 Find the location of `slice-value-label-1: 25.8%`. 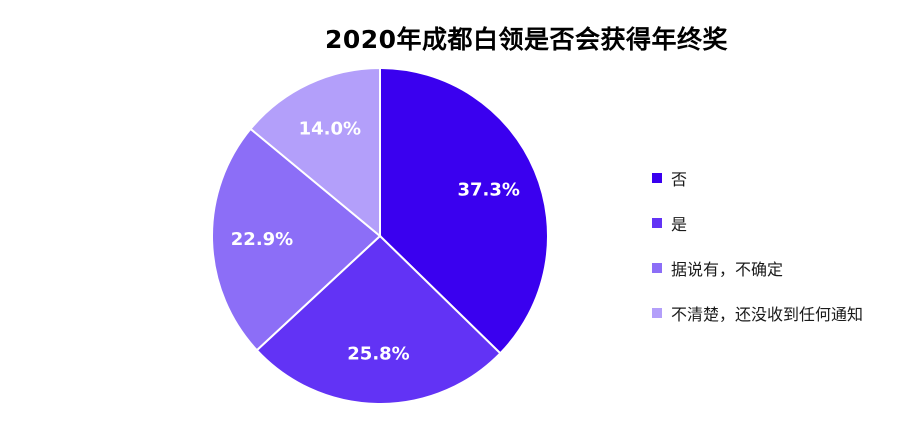

slice-value-label-1: 25.8% is located at coordinates (378, 354).